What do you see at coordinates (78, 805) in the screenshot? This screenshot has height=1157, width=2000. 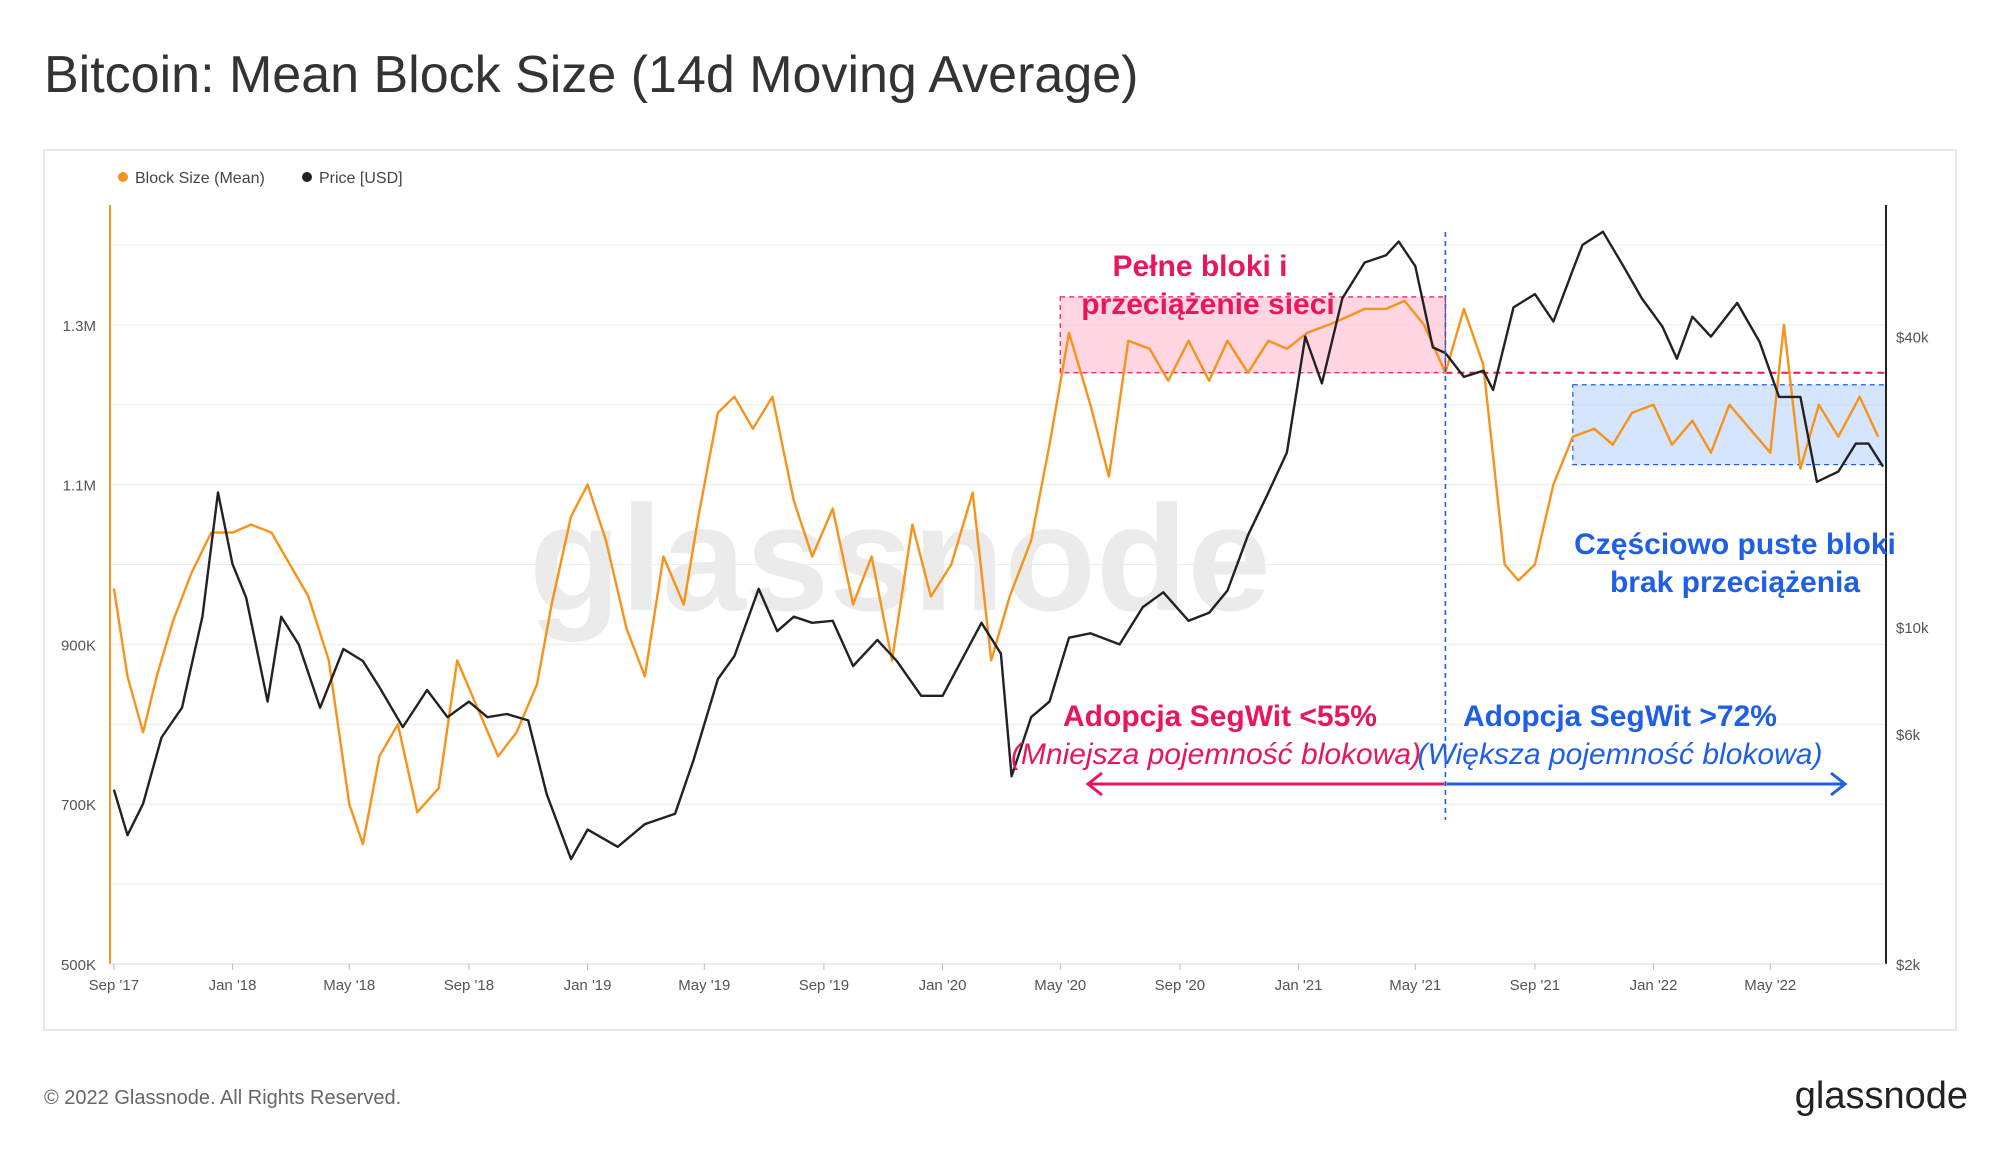 I see `y-left-tick-label: 700K` at bounding box center [78, 805].